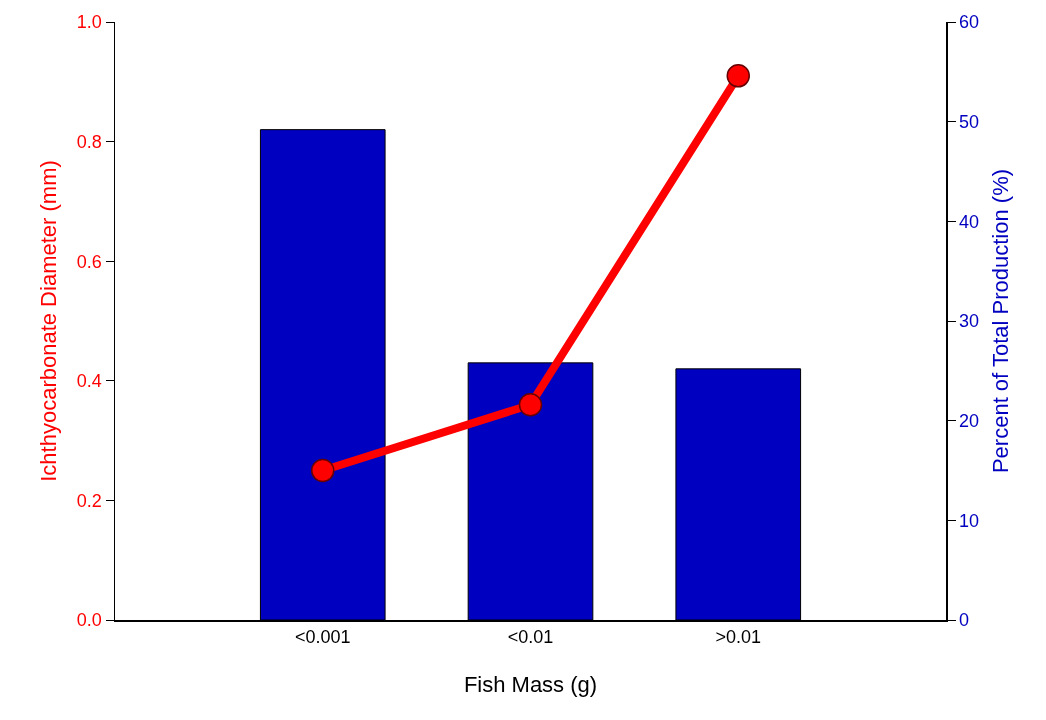  What do you see at coordinates (530, 684) in the screenshot?
I see `x-axis-title: Fish Mass (g)` at bounding box center [530, 684].